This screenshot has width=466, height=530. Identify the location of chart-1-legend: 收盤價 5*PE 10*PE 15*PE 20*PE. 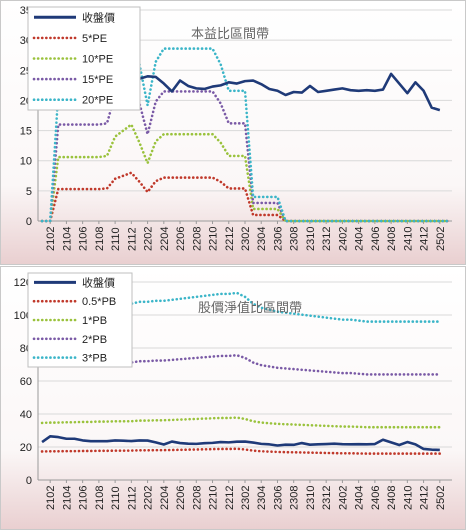
(84, 58).